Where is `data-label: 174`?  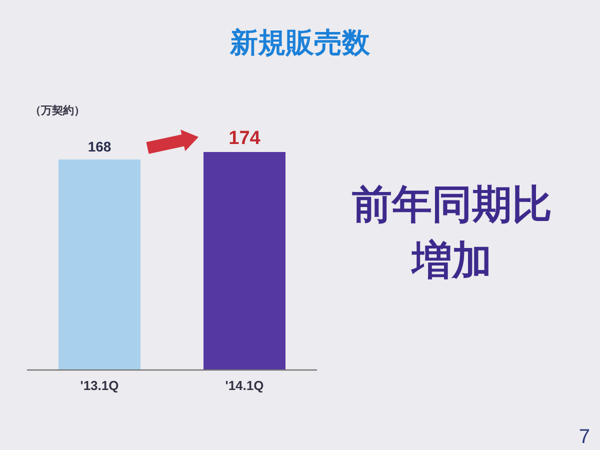
data-label: 174 is located at coordinates (244, 138).